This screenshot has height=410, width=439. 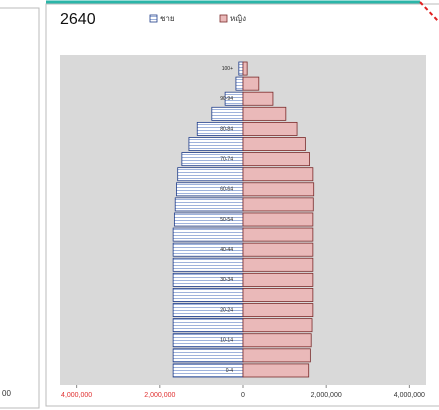 I want to click on dashed-marker, so click(x=429, y=12).